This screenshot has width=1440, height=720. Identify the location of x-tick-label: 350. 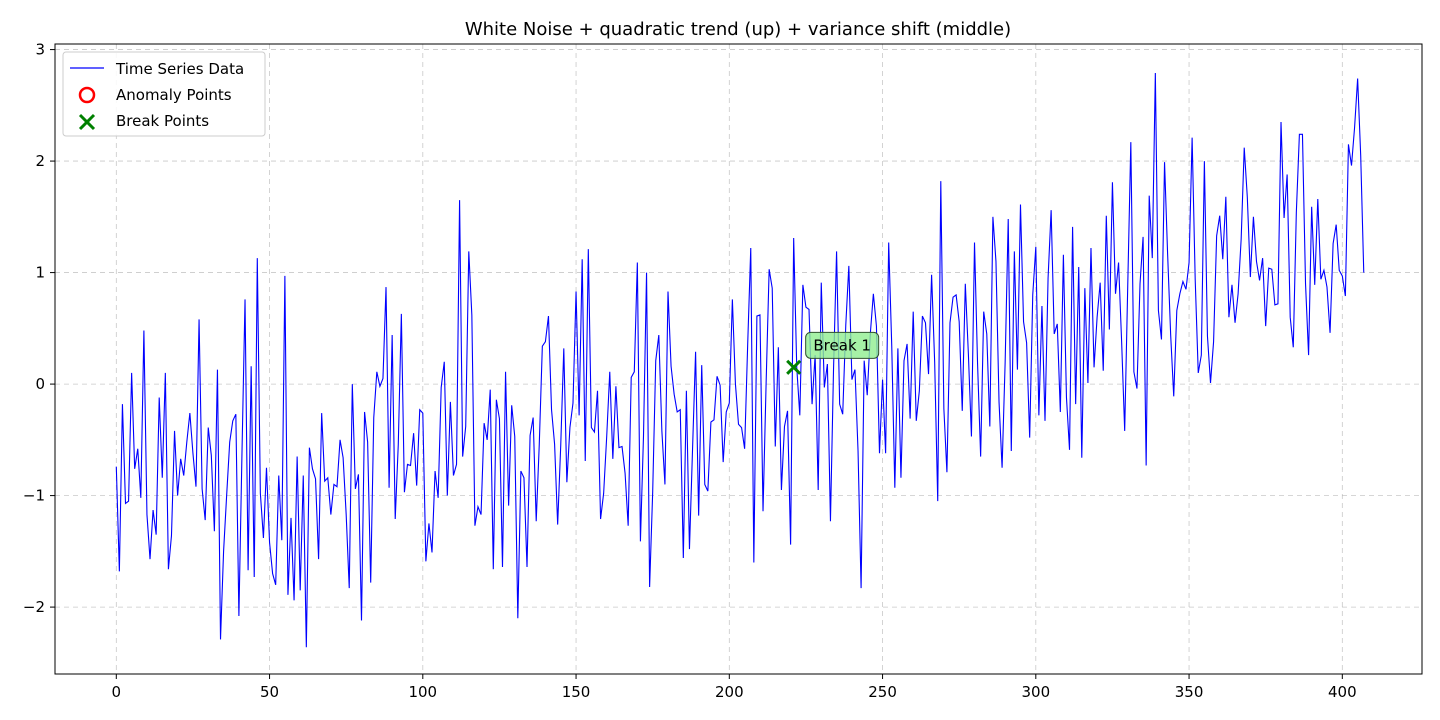
(1189, 692).